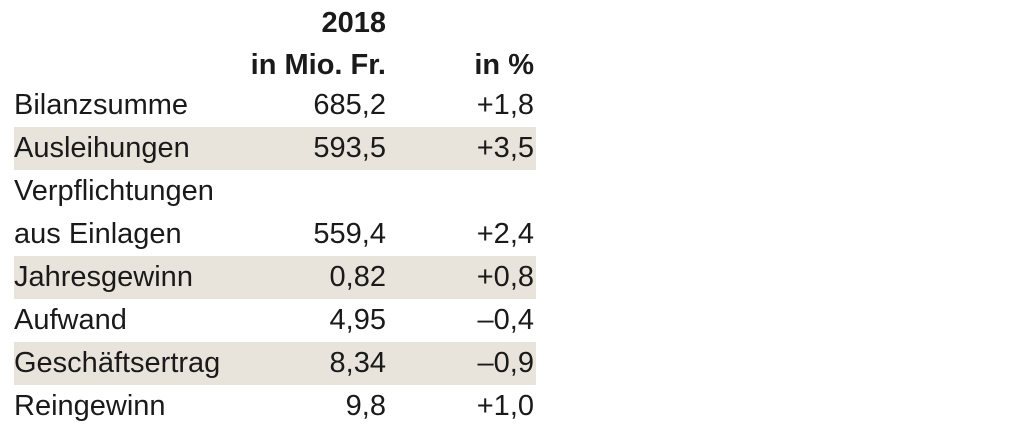 The width and height of the screenshot is (1030, 436). Describe the element at coordinates (357, 277) in the screenshot. I see `row-value: 0,82` at that location.